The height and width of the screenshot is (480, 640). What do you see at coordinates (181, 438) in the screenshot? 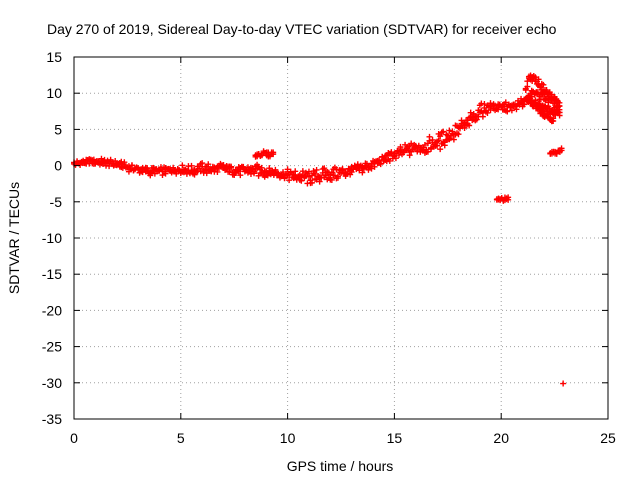
I see `x-tick-label: 5` at bounding box center [181, 438].